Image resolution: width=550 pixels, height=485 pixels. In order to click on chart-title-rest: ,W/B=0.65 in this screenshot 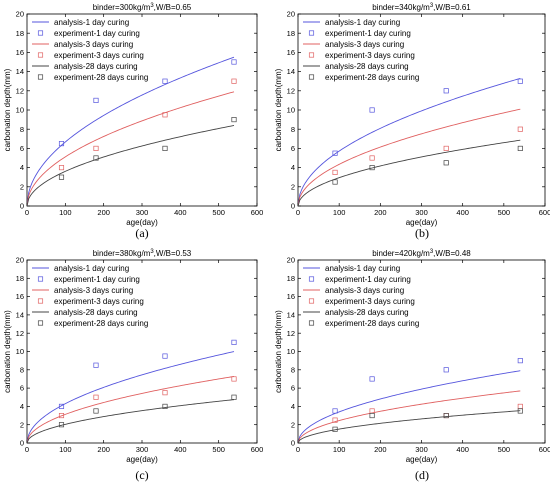, I will do `click(173, 7)`.